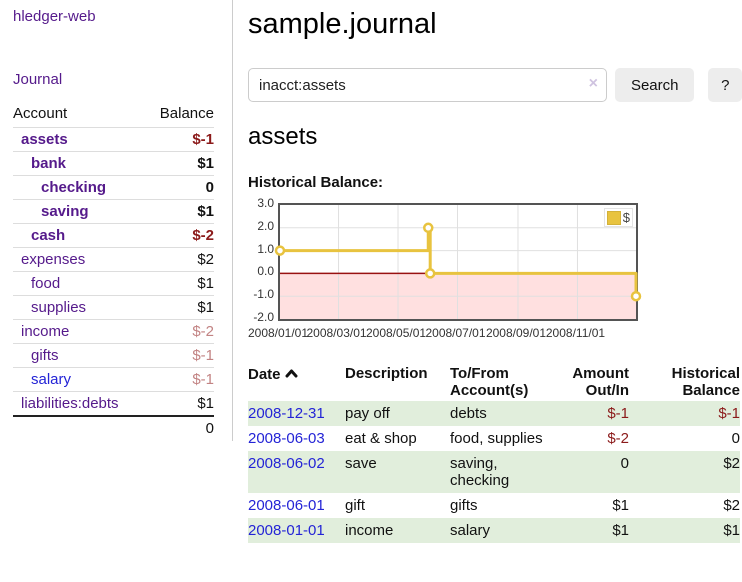 The height and width of the screenshot is (582, 742). I want to click on account-link: expenses, so click(53, 259).